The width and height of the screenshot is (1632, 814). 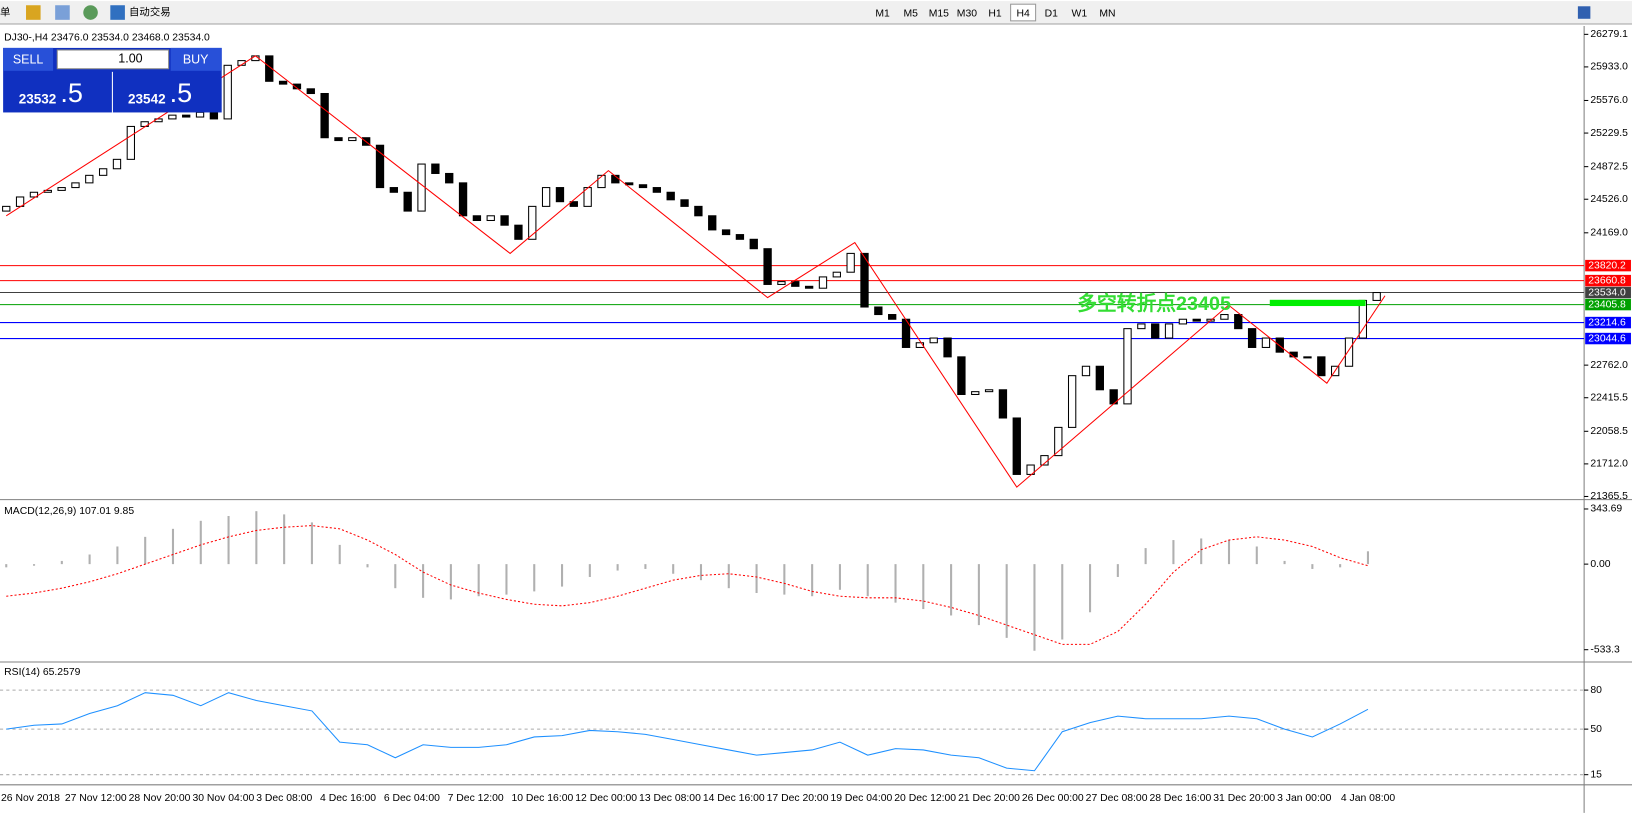 I want to click on auto-trading: 自动交易, so click(x=150, y=11).